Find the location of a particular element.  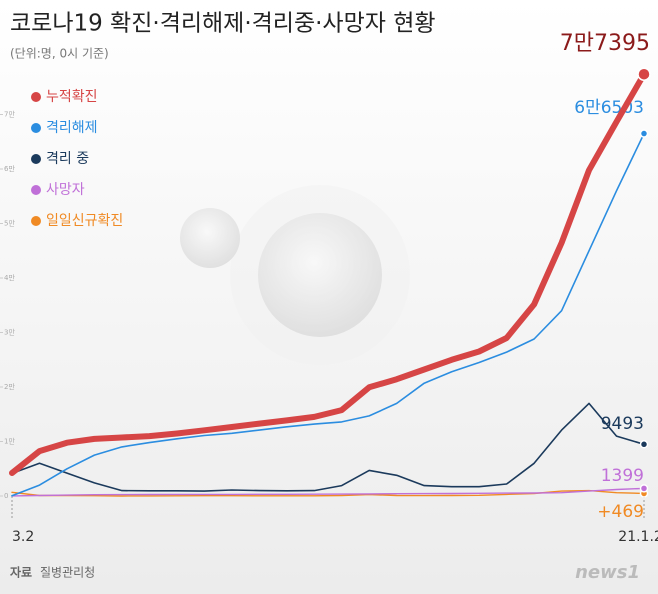

legend-label: 누적확진 is located at coordinates (72, 97).